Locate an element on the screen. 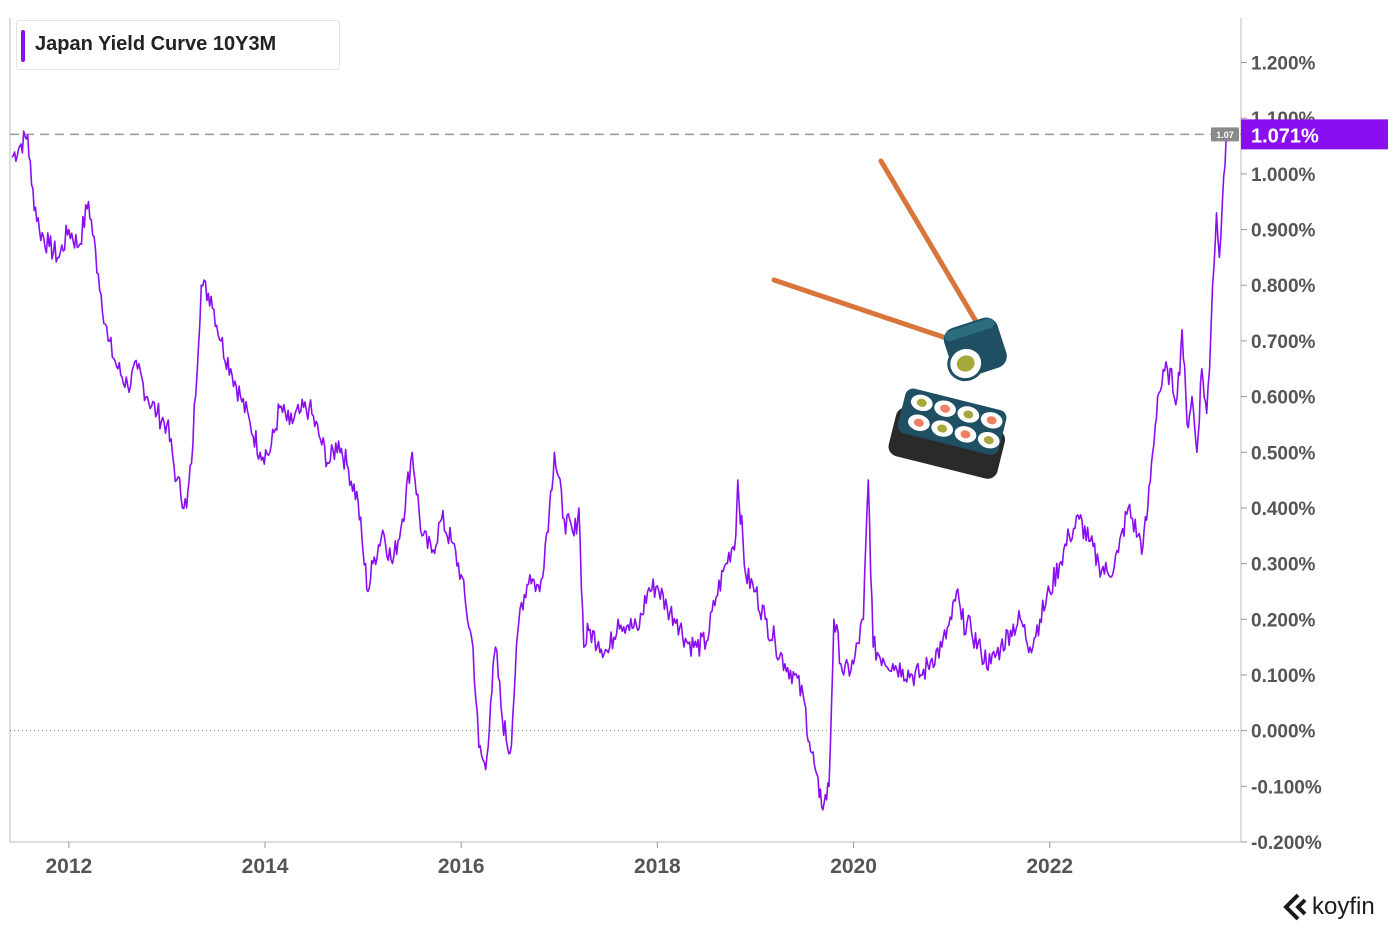  x-tick-label: 2014 is located at coordinates (265, 866).